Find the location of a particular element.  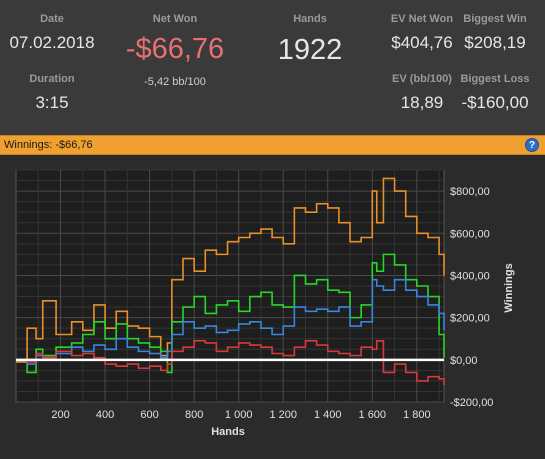

x-tick-label: 200 is located at coordinates (60, 415).